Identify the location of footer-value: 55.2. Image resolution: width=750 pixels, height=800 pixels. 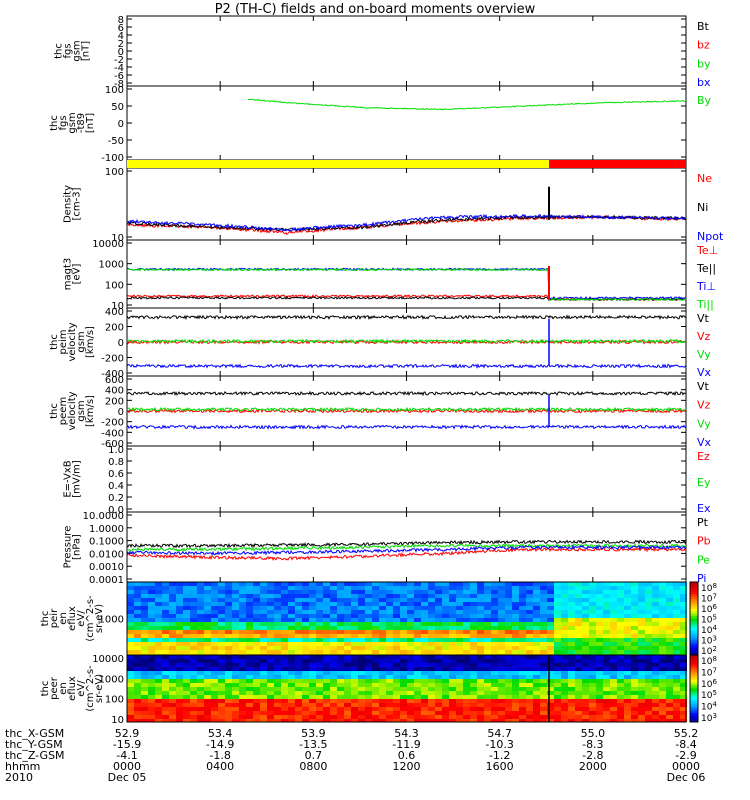
(686, 733).